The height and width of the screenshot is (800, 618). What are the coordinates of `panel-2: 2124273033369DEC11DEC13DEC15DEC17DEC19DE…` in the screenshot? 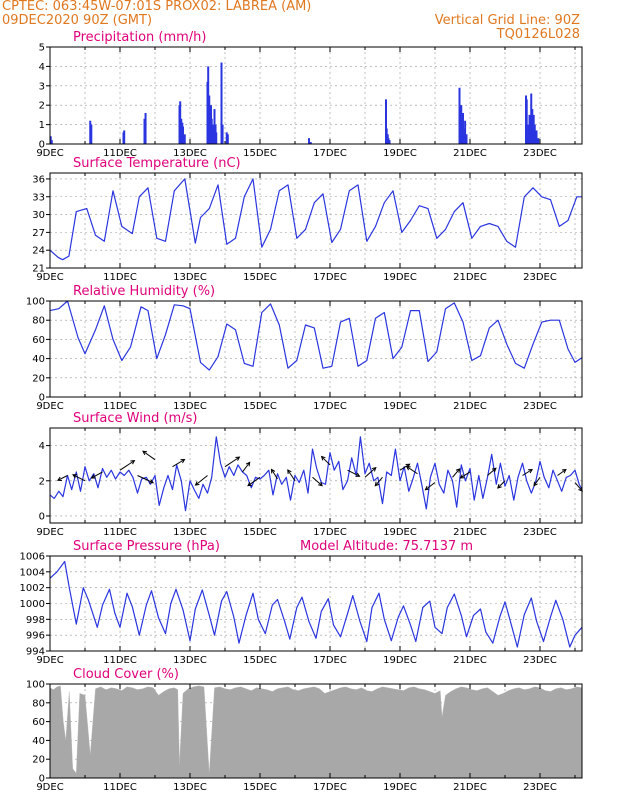 It's located at (307, 219).